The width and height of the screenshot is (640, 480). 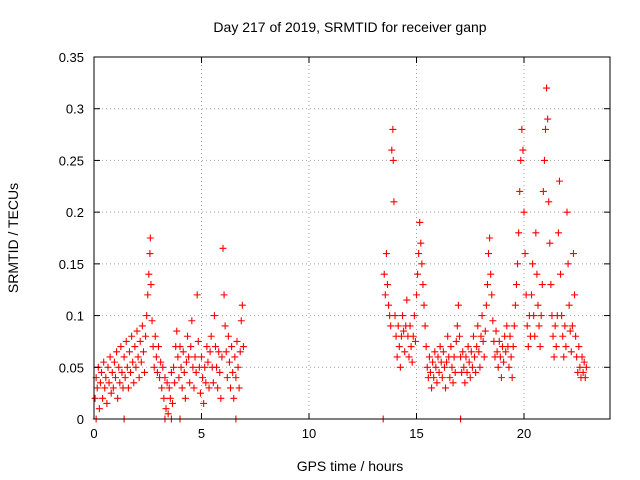 I want to click on y-tick-label: 0, so click(x=80, y=419).